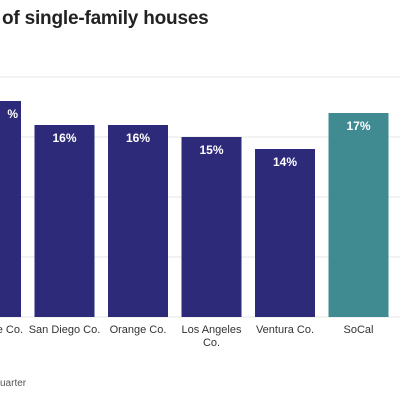 This screenshot has height=400, width=400. What do you see at coordinates (64, 138) in the screenshot?
I see `value-label-1: 16%` at bounding box center [64, 138].